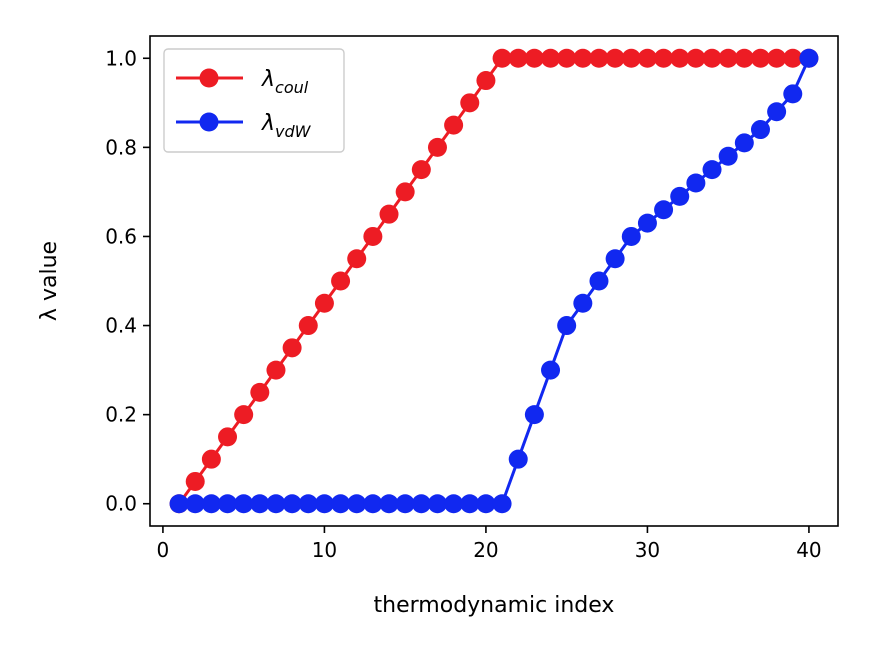 Image resolution: width=874 pixels, height=650 pixels. I want to click on legend-box, so click(254, 100).